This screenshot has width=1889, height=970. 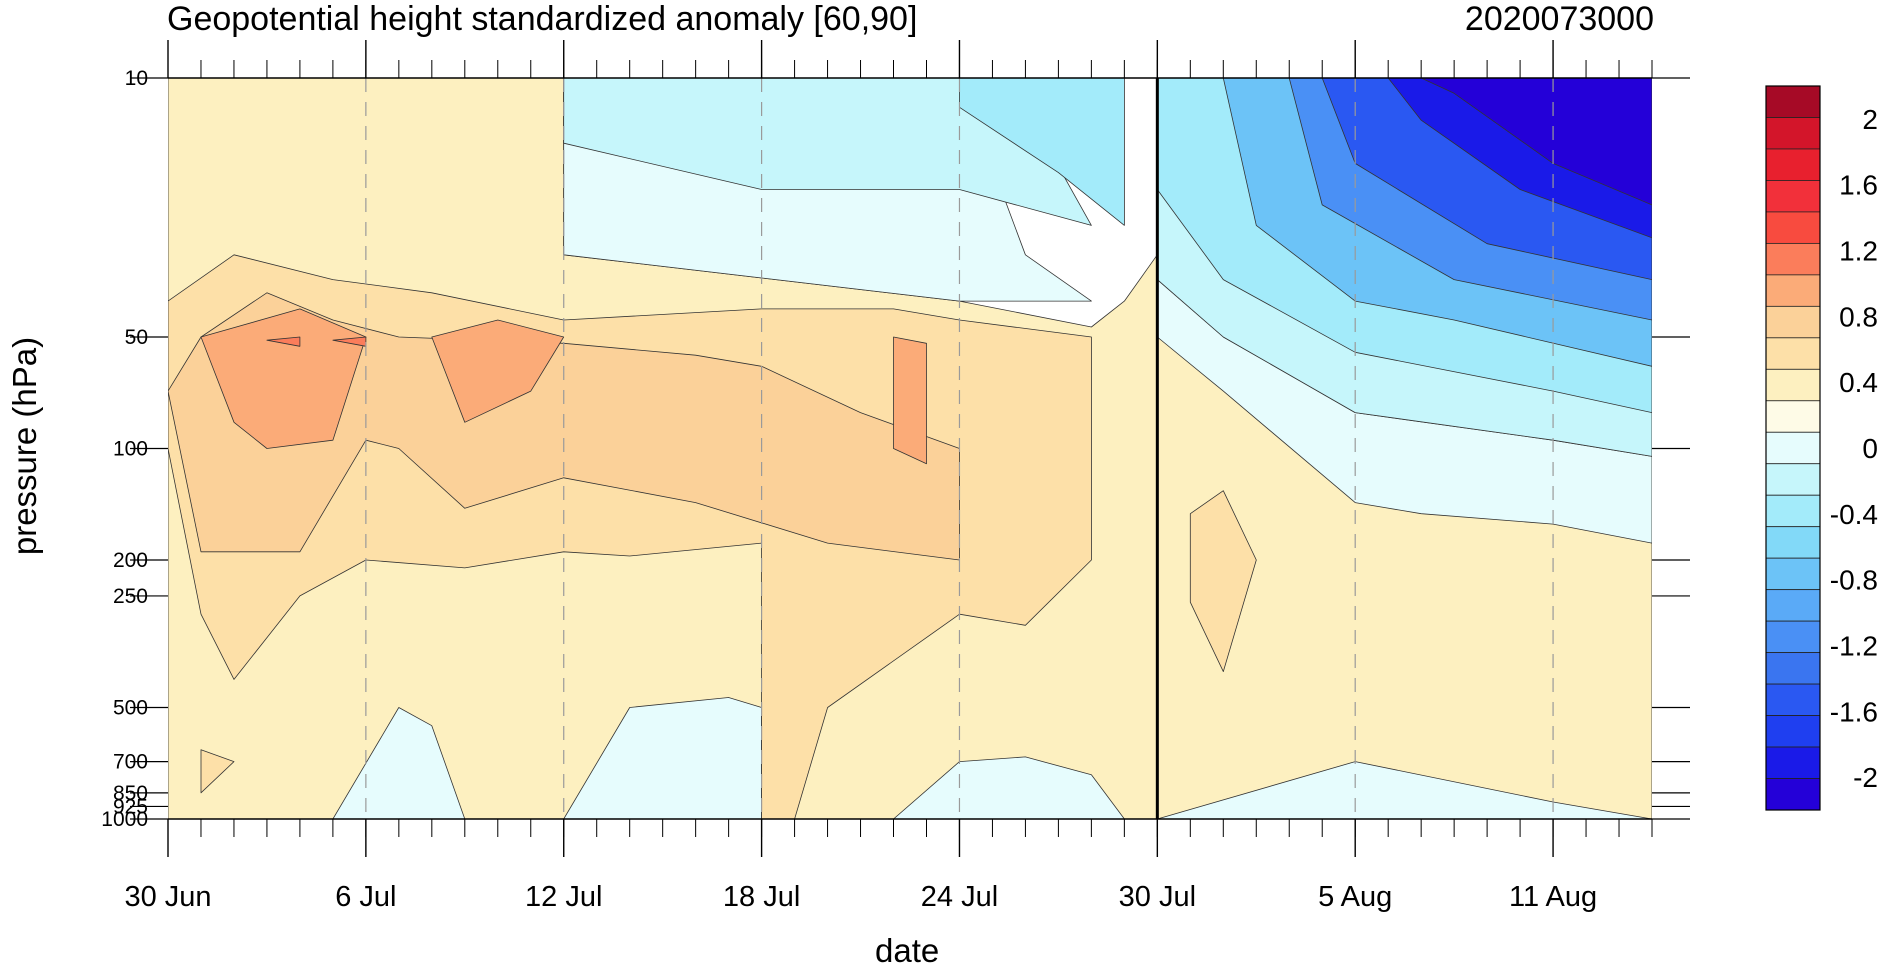 What do you see at coordinates (130, 806) in the screenshot?
I see `y-tick-label: 925` at bounding box center [130, 806].